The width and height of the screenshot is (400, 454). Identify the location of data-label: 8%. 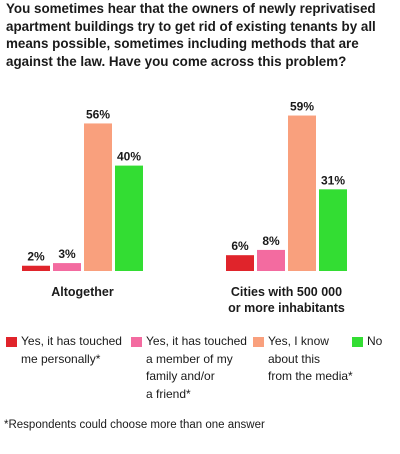
(271, 241).